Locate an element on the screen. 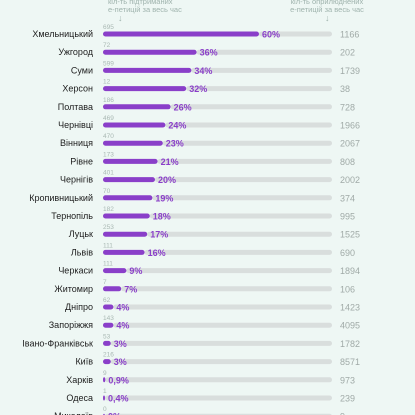  supported-count: 173 is located at coordinates (108, 154).